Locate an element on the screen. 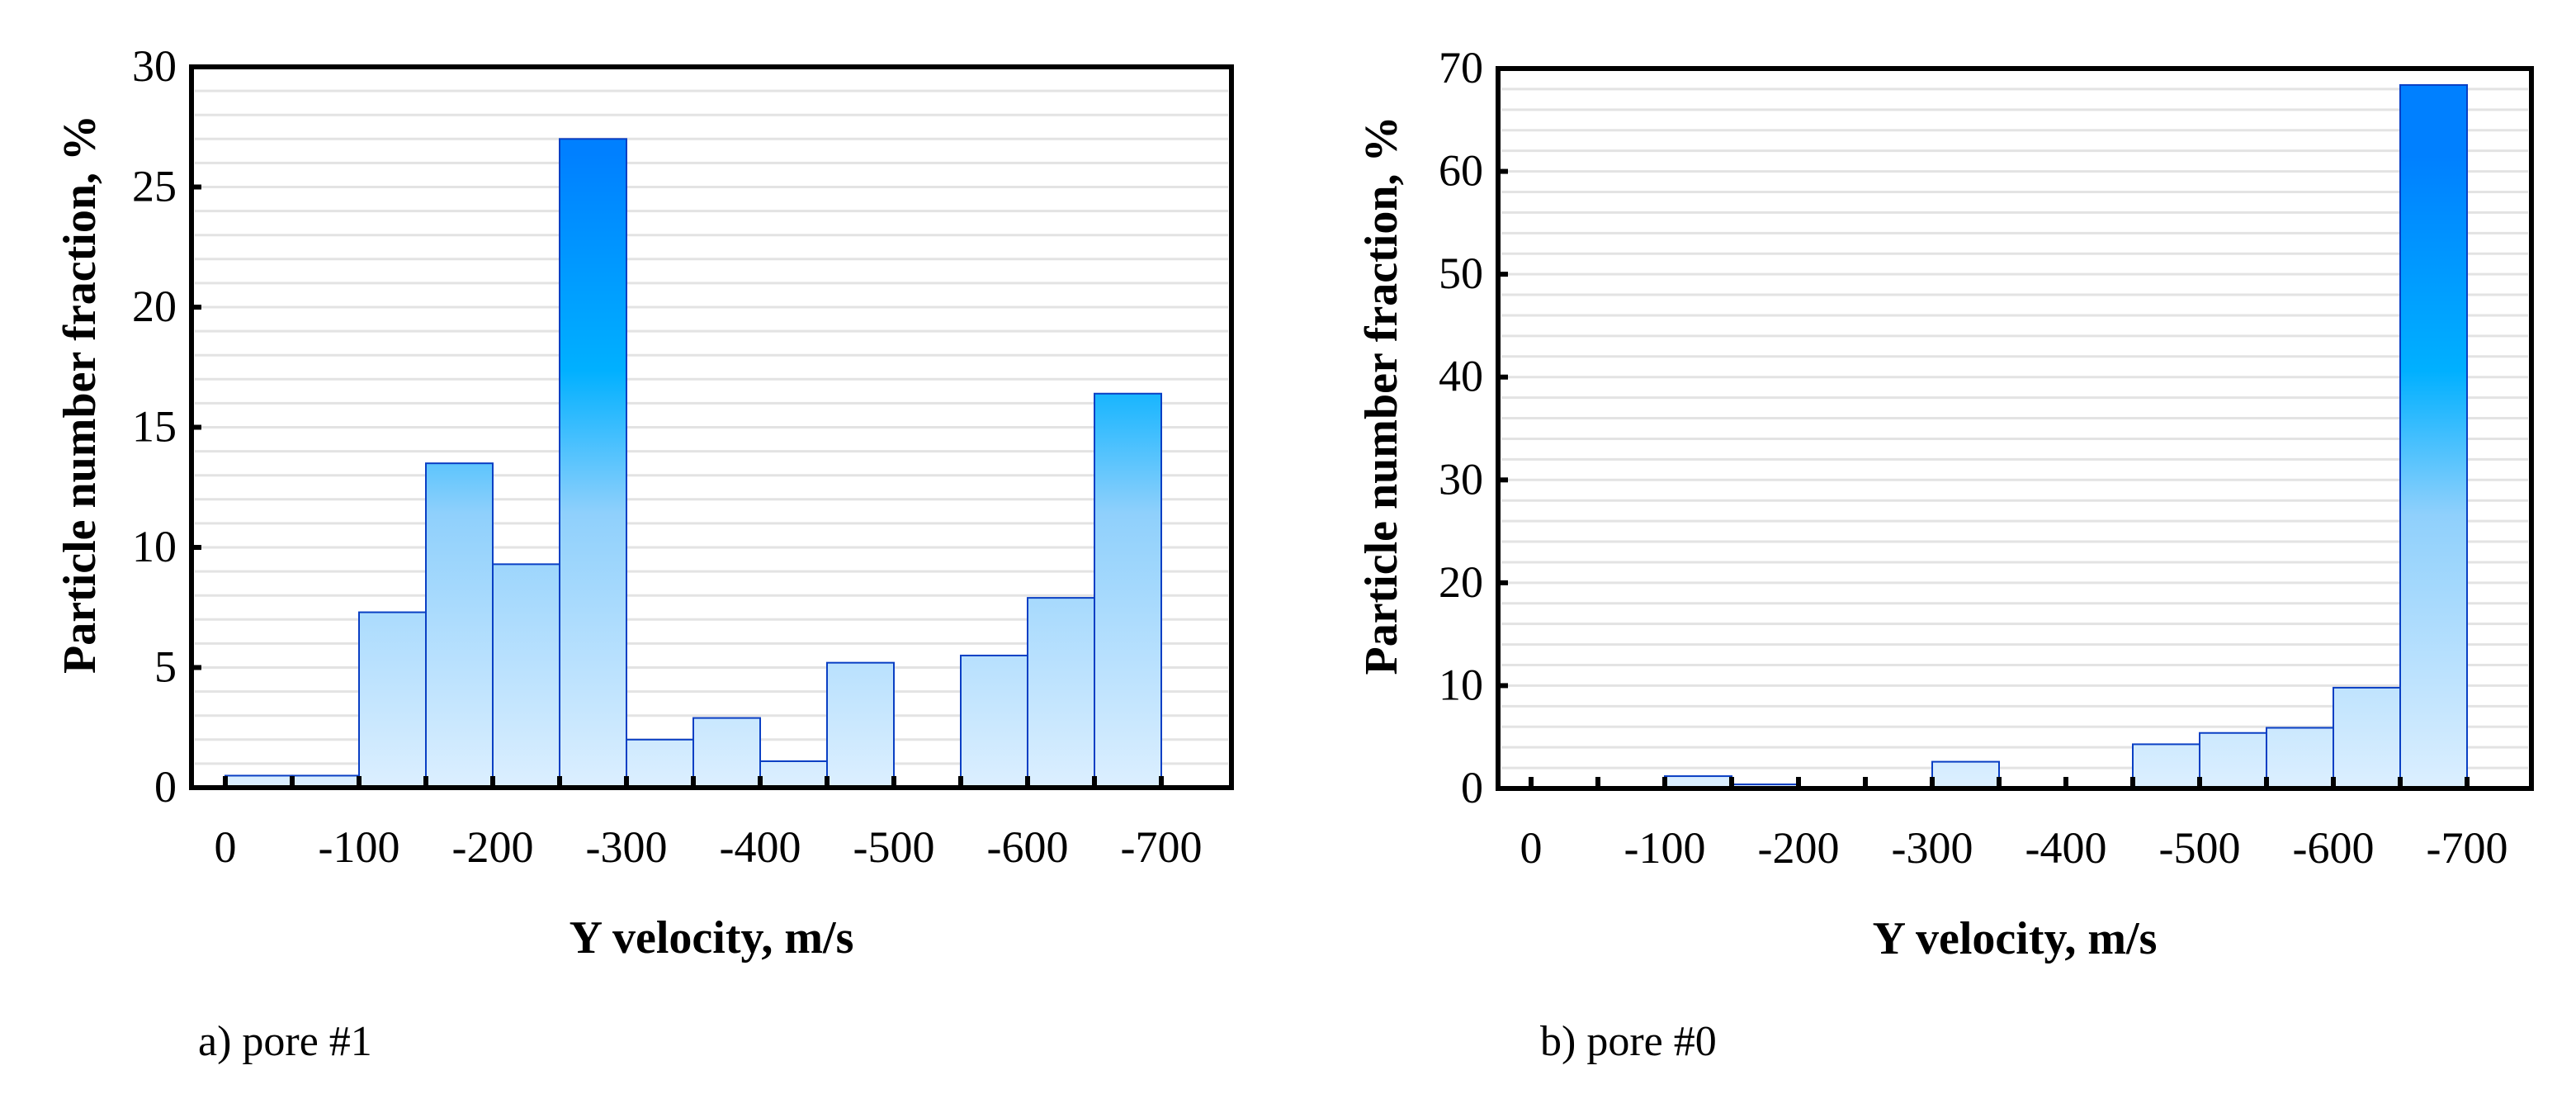  y-tick-label: 25 is located at coordinates (154, 186).